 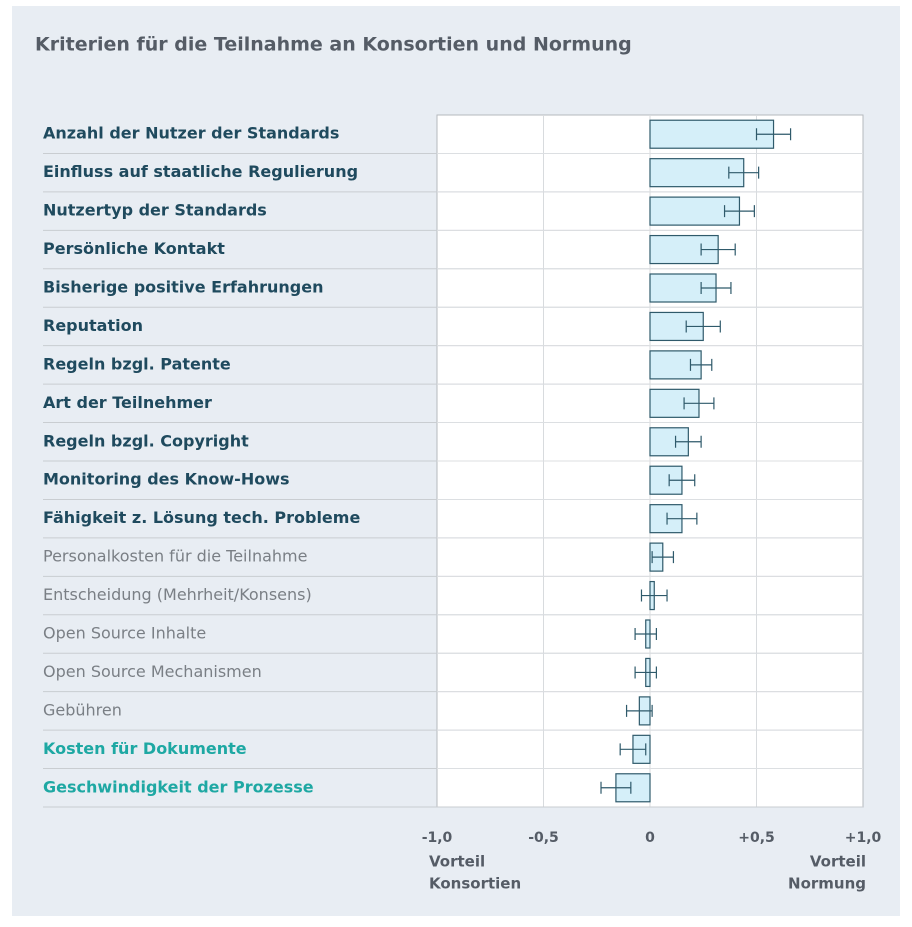 I want to click on category-label: Regeln bzgl. Copyright, so click(x=146, y=440).